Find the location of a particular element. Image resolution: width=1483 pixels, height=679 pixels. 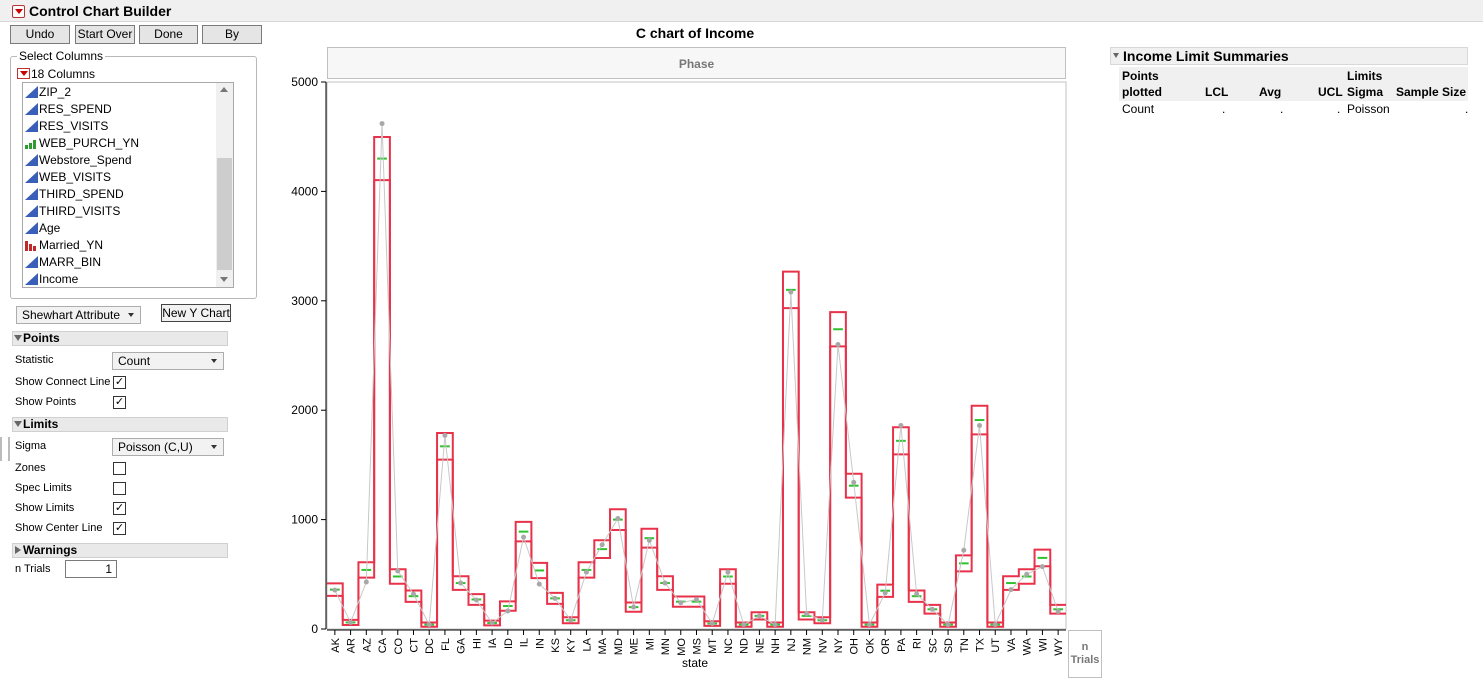

warnings-section-header: Warnings is located at coordinates (120, 550).